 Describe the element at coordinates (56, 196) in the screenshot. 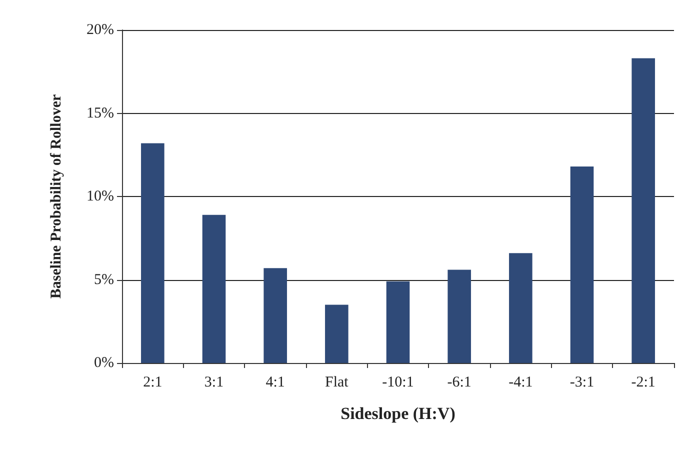

I see `y-axis-title: Baseline Probability of Rollover` at that location.